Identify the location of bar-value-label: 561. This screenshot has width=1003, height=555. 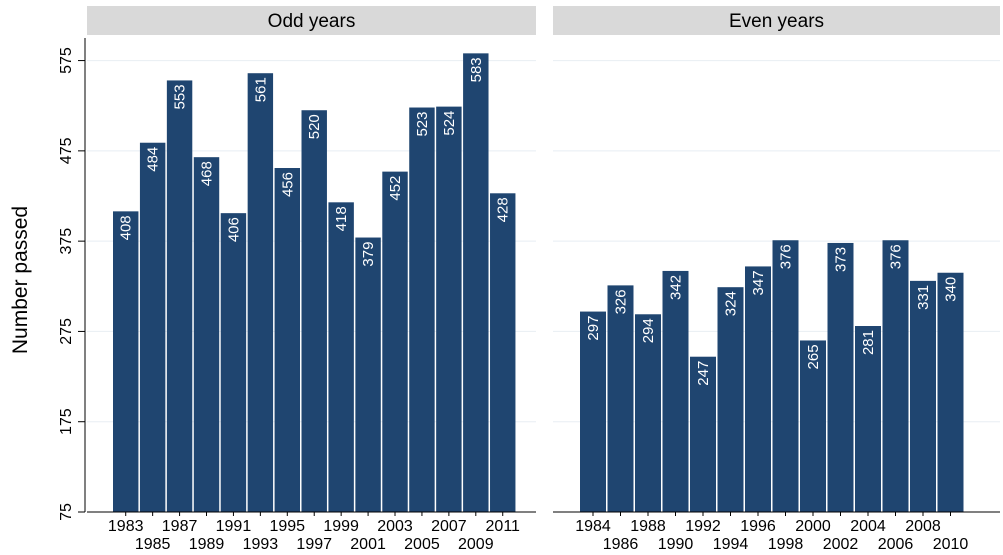
(260, 89).